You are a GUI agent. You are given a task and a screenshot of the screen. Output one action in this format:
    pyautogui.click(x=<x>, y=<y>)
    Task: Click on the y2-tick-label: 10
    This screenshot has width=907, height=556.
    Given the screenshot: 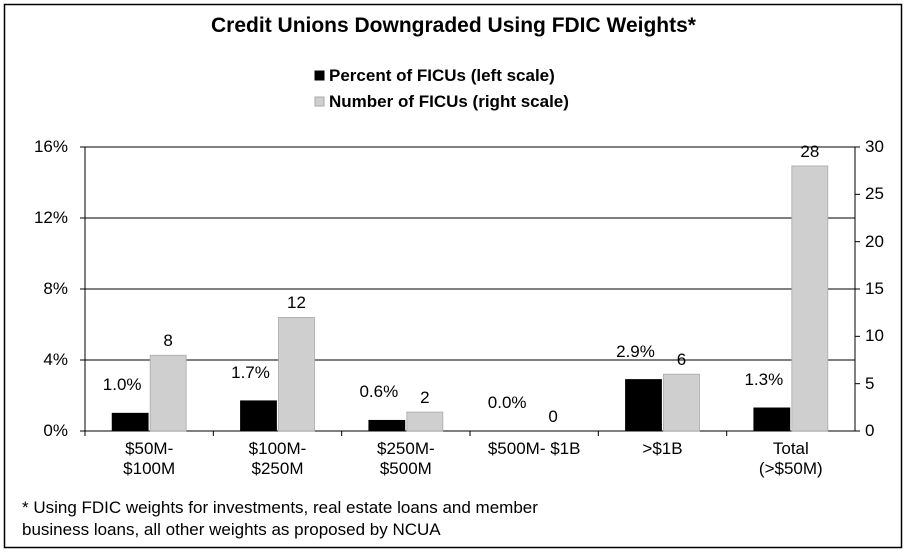 What is the action you would take?
    pyautogui.click(x=874, y=336)
    